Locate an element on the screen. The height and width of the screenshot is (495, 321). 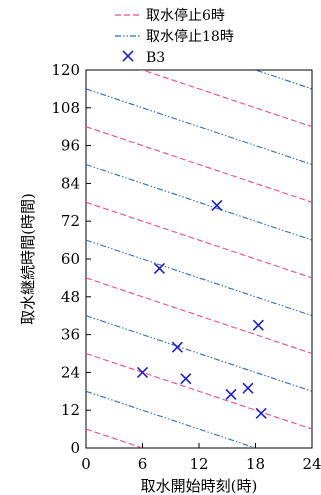
y-tick-label: 12 is located at coordinates (70, 410).